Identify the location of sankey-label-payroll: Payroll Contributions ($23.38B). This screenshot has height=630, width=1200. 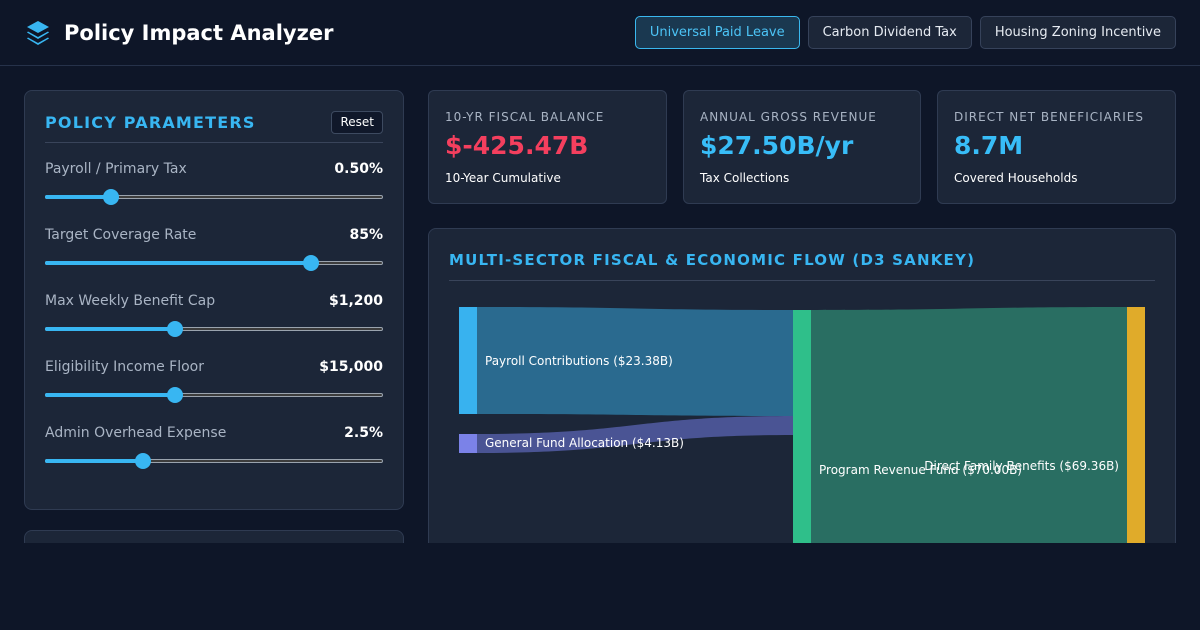
(579, 361).